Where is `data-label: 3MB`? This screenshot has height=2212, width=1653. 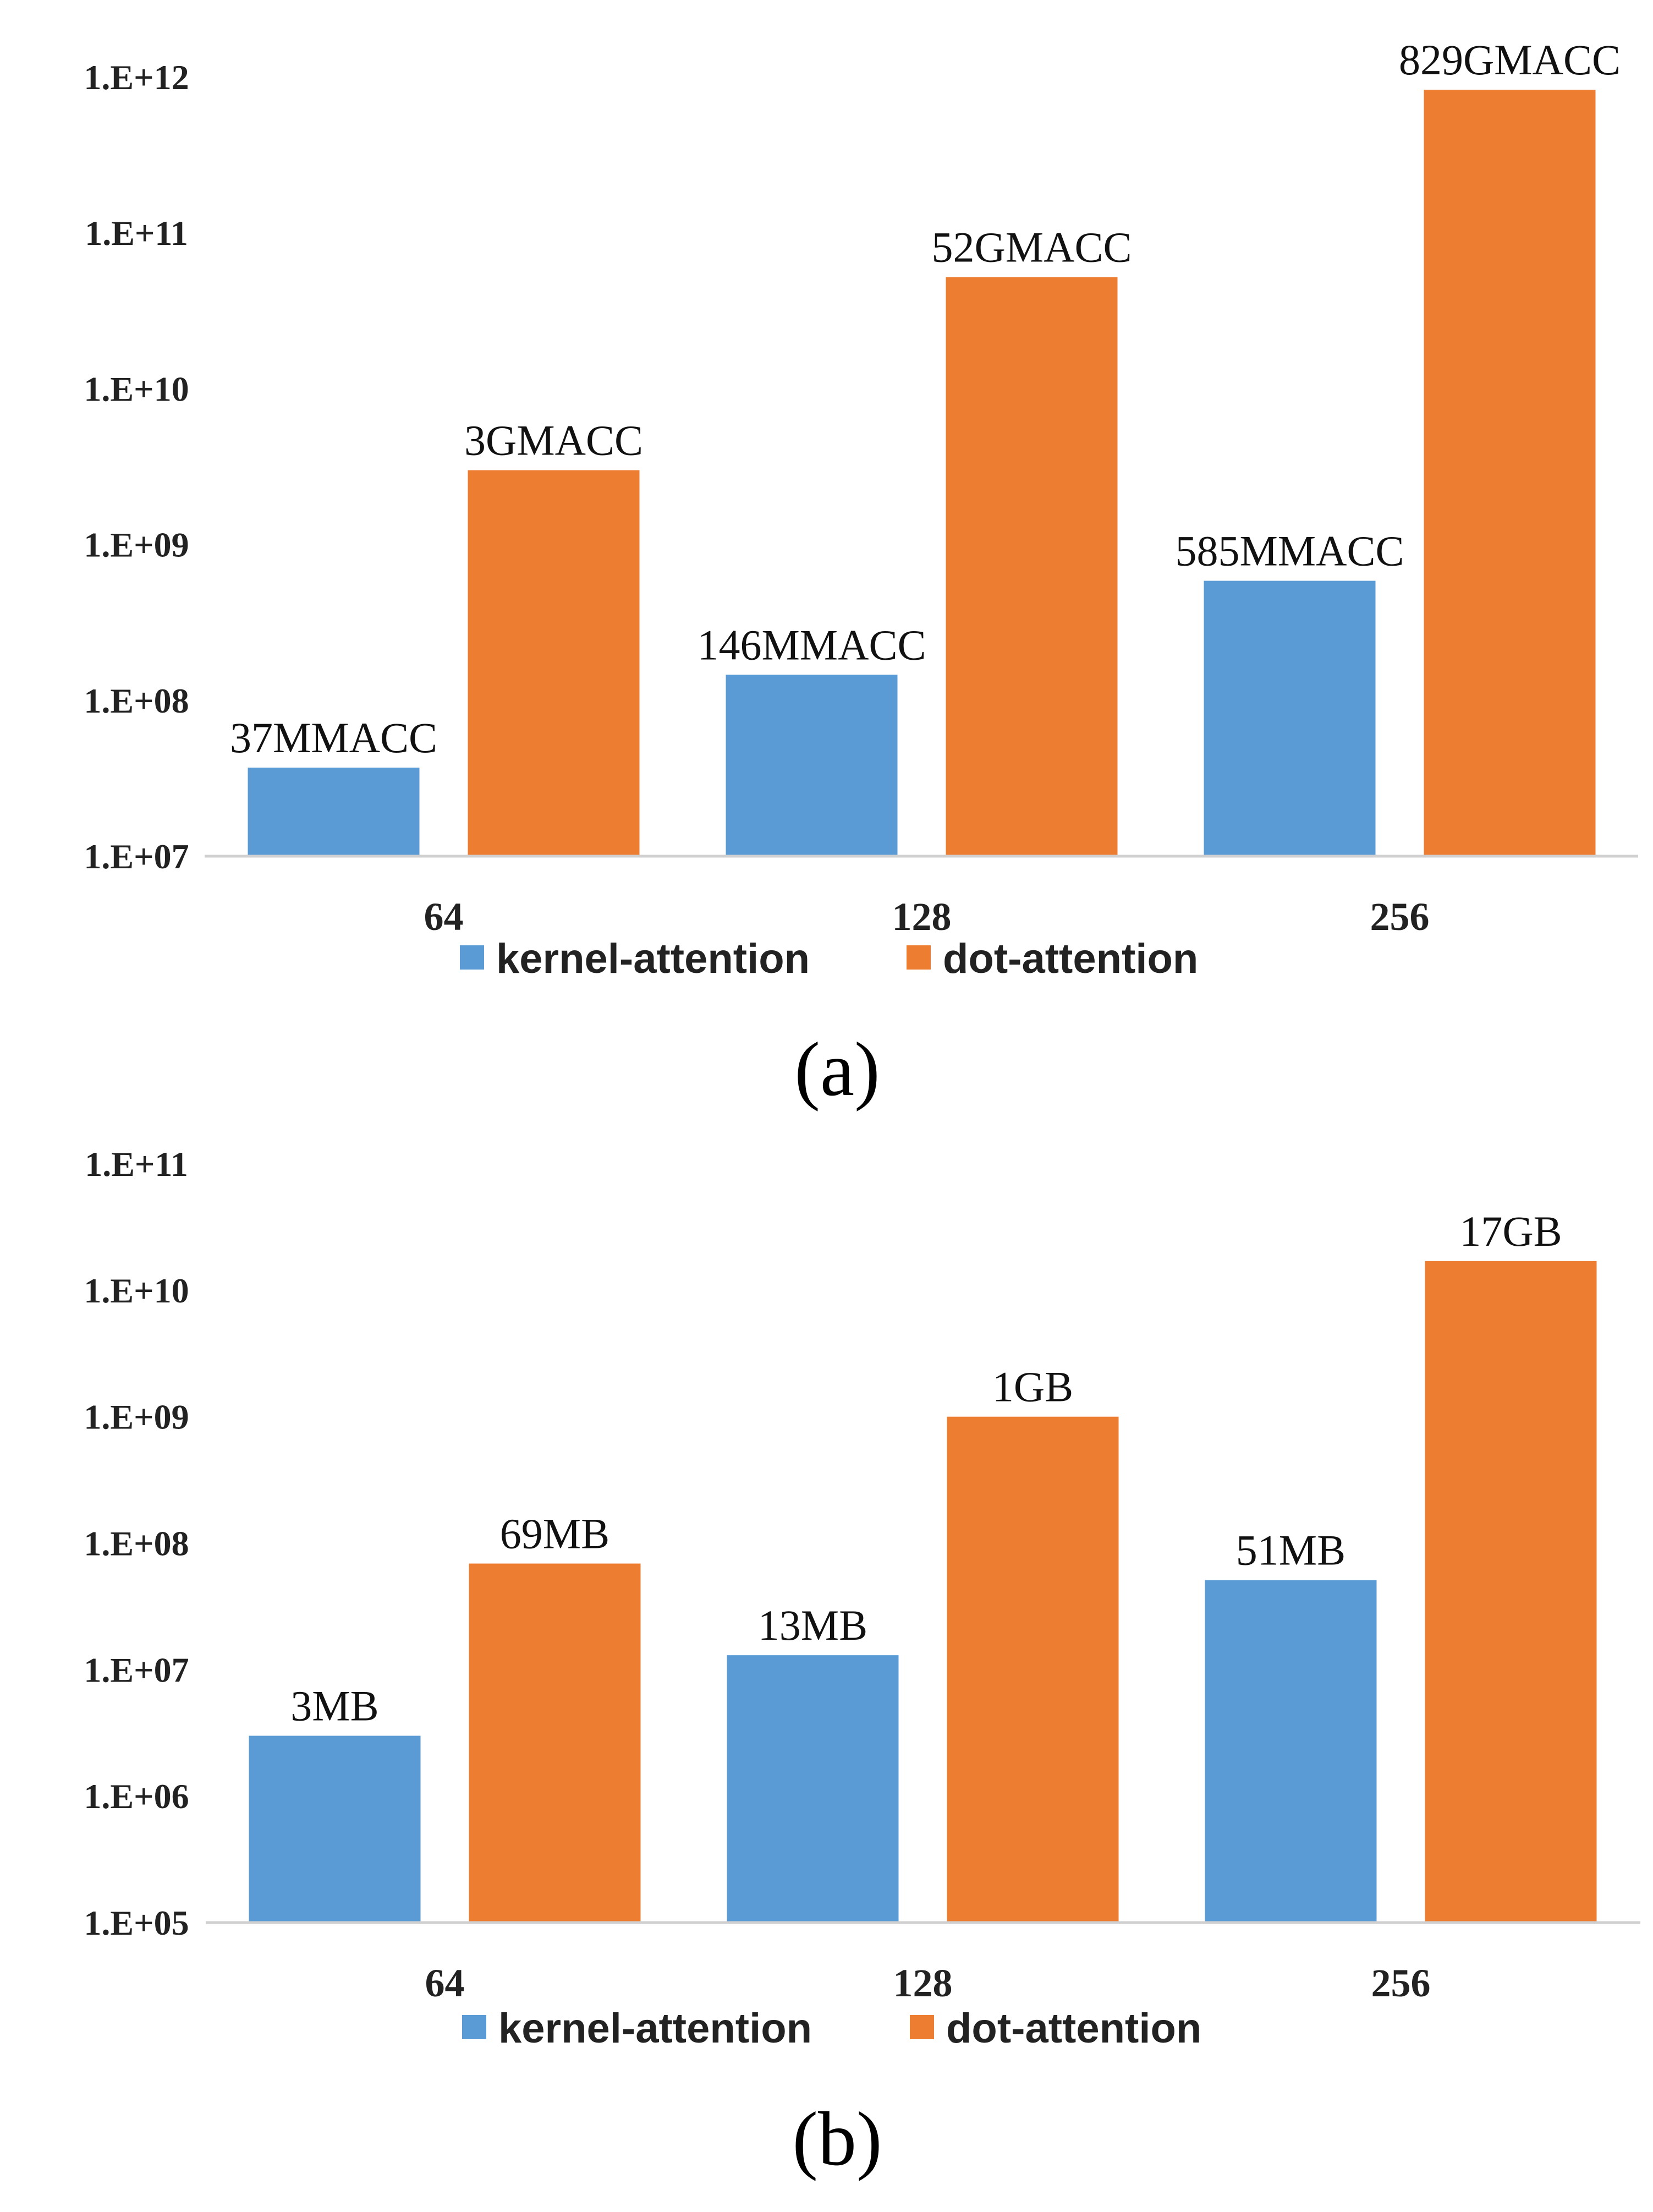 data-label: 3MB is located at coordinates (334, 1706).